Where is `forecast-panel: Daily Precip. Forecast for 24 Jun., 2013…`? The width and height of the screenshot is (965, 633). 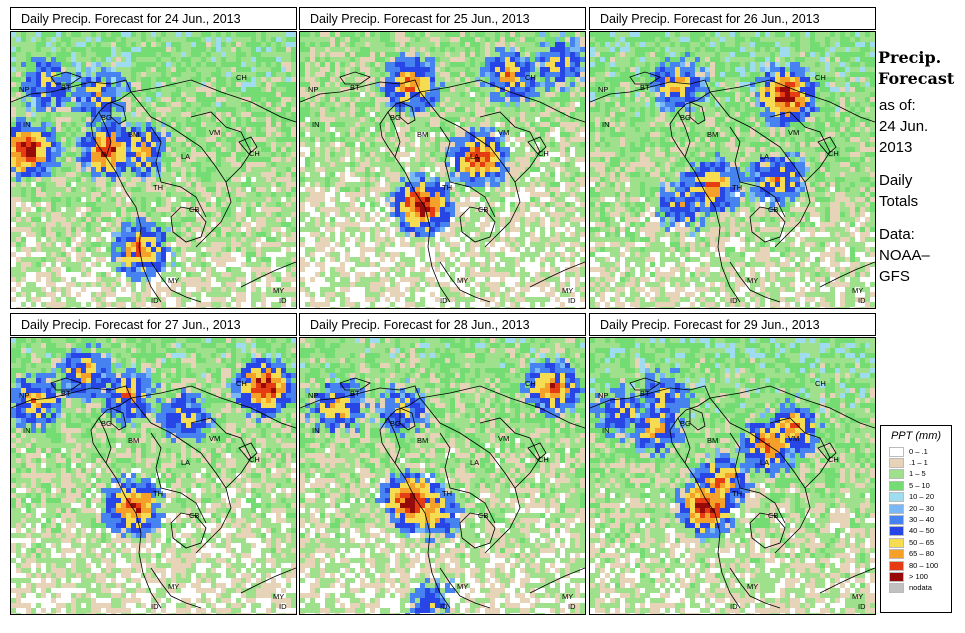 forecast-panel: Daily Precip. Forecast for 24 Jun., 2013… is located at coordinates (154, 159).